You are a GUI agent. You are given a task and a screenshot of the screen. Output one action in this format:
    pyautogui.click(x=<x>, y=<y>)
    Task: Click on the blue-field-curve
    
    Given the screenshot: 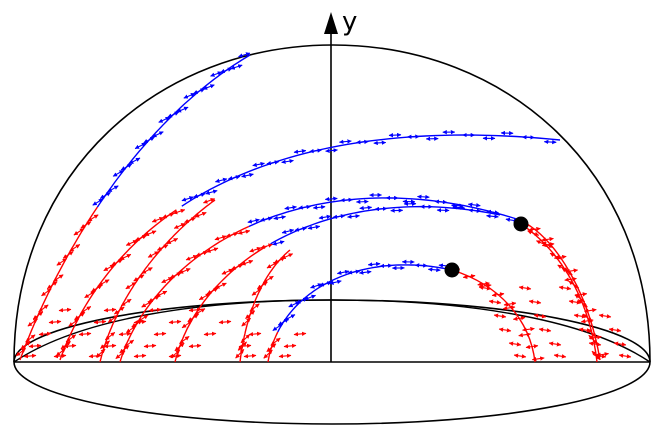 What is the action you would take?
    pyautogui.click(x=173, y=131)
    